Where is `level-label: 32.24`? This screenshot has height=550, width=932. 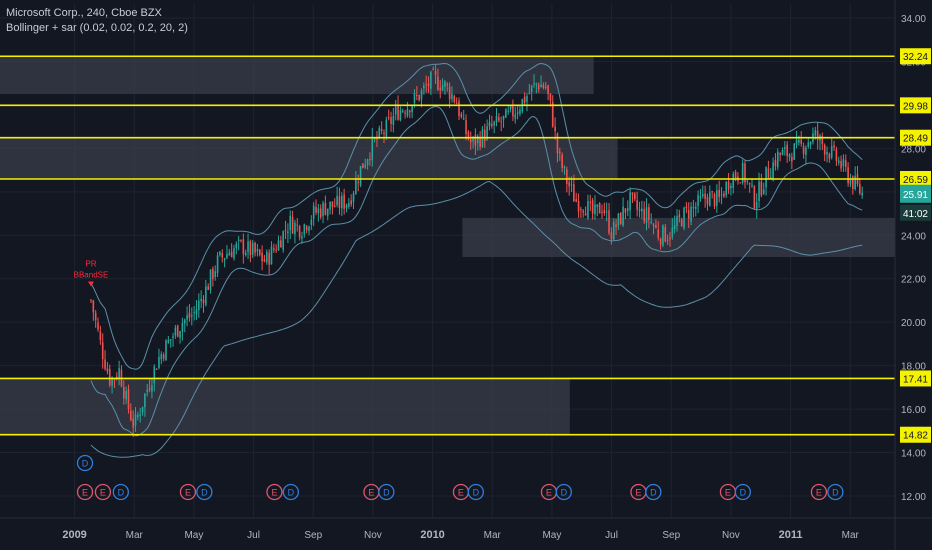 level-label: 32.24 is located at coordinates (915, 57).